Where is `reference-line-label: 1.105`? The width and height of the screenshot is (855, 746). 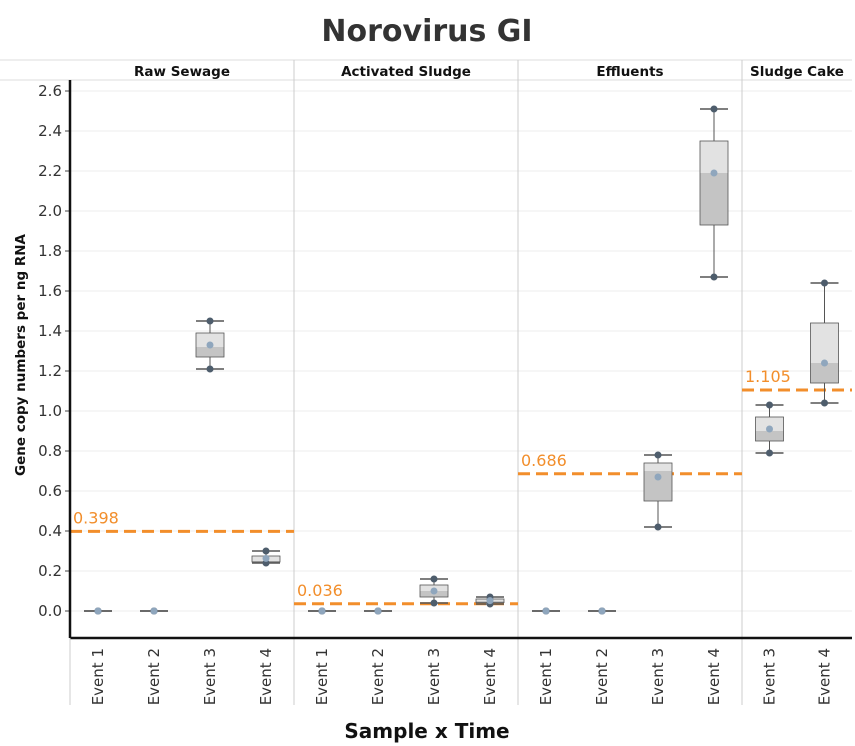 reference-line-label: 1.105 is located at coordinates (768, 376).